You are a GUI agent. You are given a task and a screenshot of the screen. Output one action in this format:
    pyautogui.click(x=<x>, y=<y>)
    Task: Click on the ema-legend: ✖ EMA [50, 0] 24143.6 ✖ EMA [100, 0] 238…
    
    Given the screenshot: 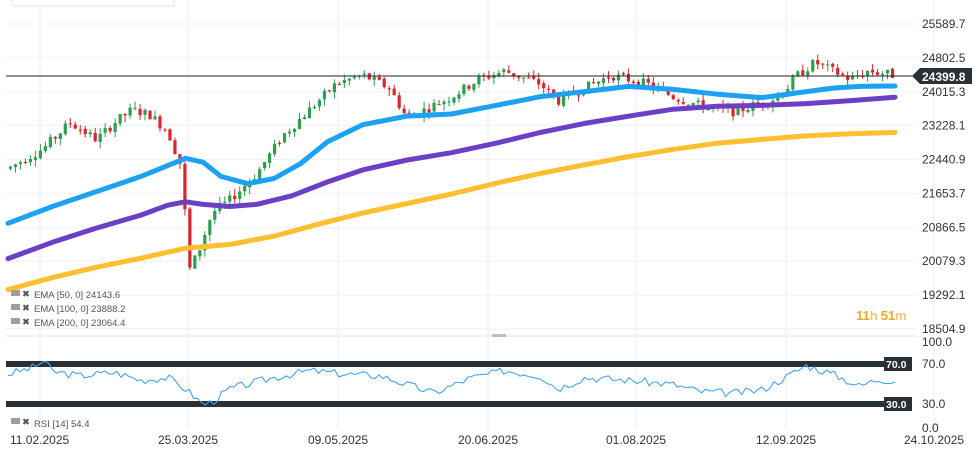 What is the action you would take?
    pyautogui.click(x=68, y=309)
    